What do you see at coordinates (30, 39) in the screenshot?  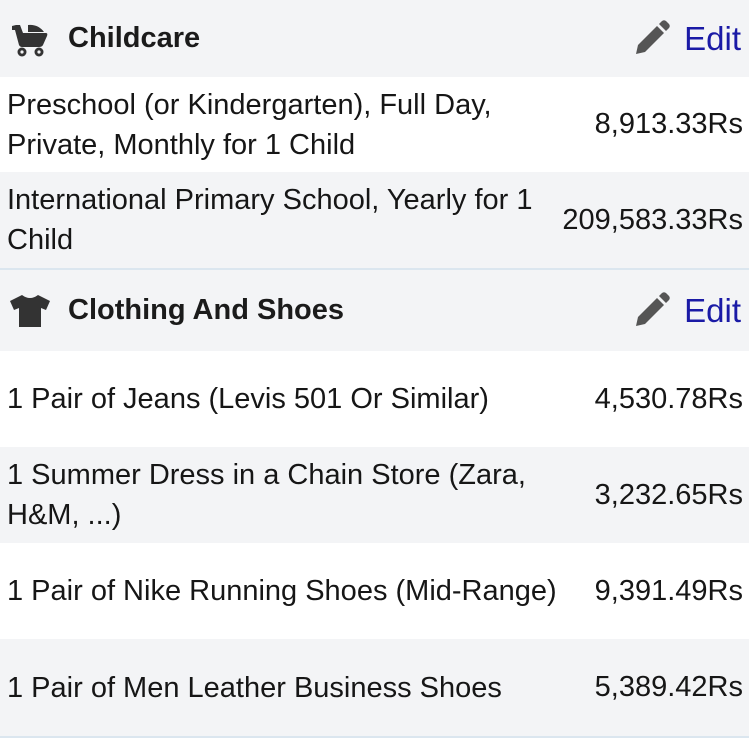 I see `stroller-icon` at bounding box center [30, 39].